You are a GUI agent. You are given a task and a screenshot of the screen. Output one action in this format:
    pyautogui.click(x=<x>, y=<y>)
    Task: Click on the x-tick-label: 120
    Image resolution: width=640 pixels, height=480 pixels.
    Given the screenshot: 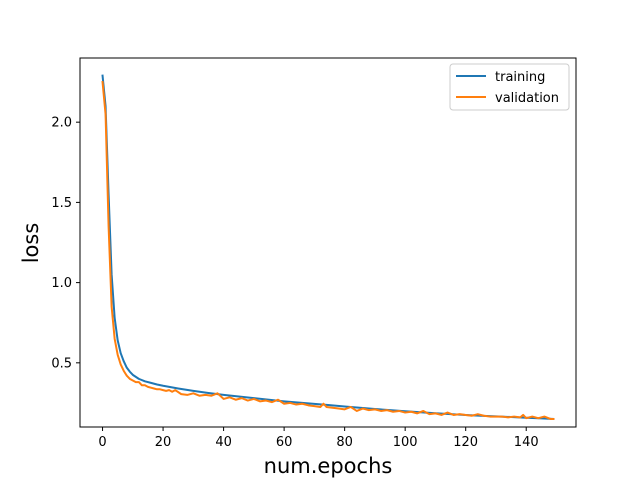 What is the action you would take?
    pyautogui.click(x=465, y=442)
    